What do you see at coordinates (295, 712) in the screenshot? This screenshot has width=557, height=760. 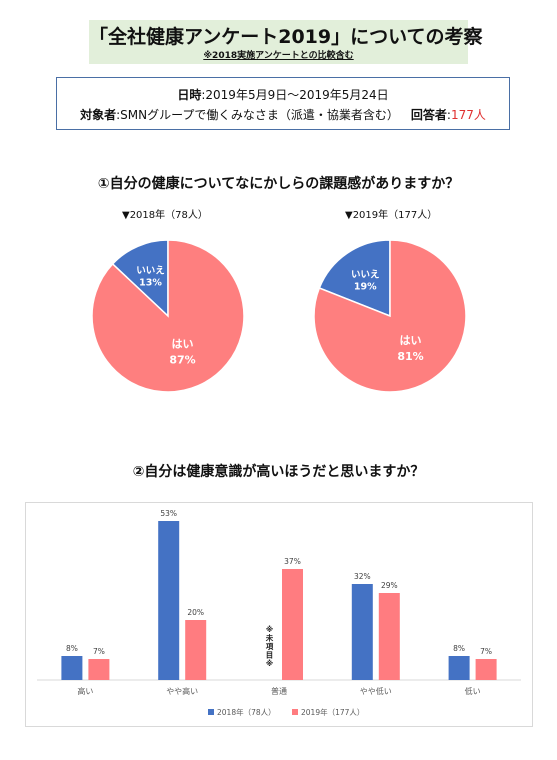 I see `legend-swatch-2019` at bounding box center [295, 712].